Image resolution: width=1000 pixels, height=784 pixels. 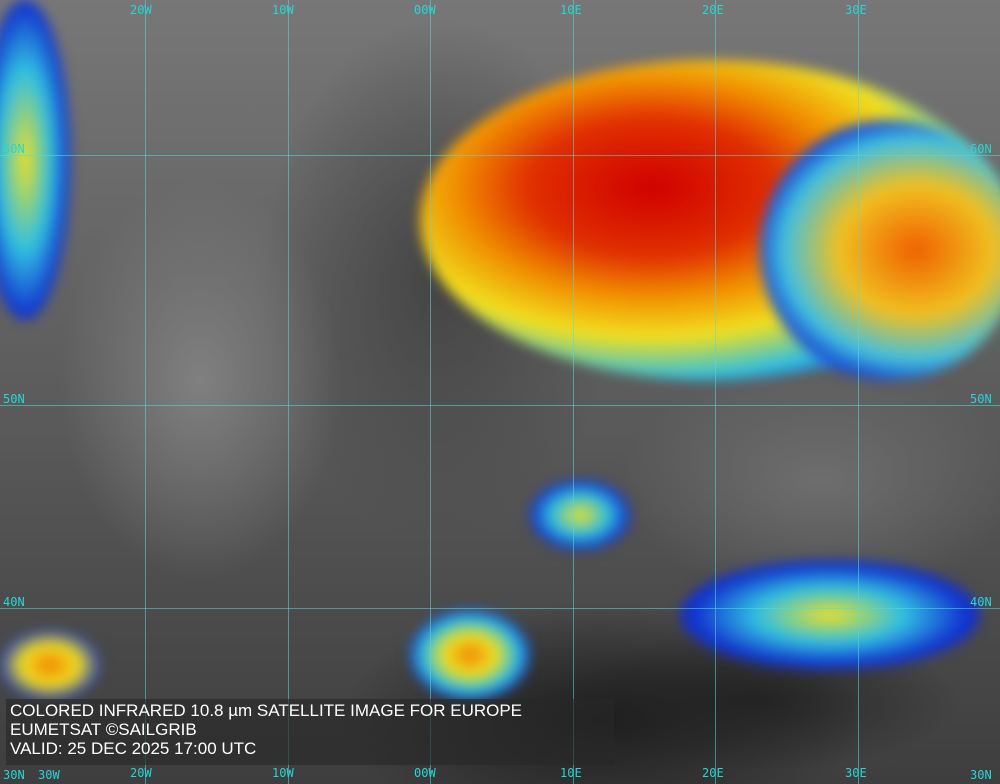 I want to click on parallel-60n, so click(x=500, y=155).